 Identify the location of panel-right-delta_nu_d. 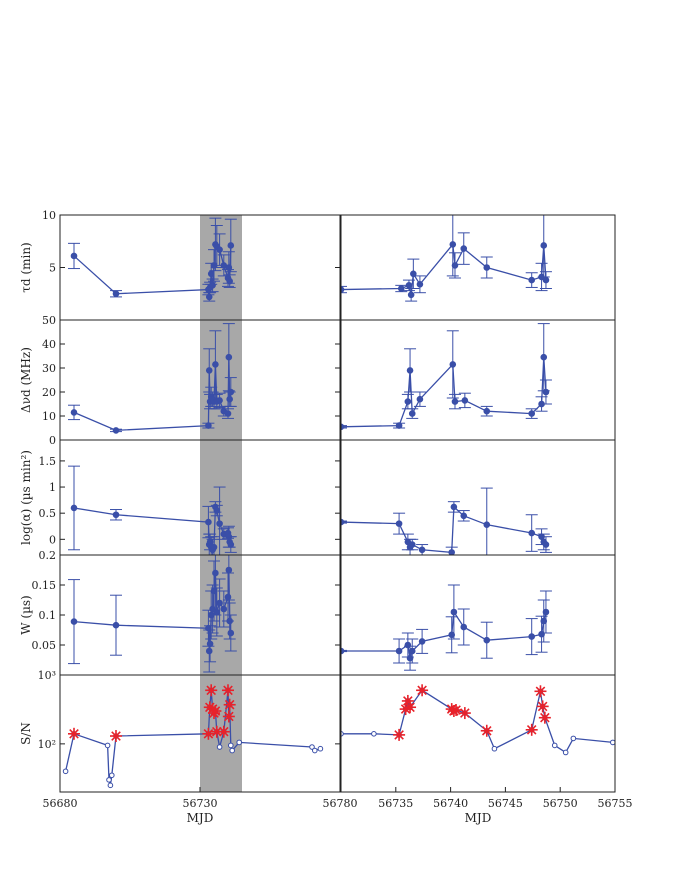
(478, 380).